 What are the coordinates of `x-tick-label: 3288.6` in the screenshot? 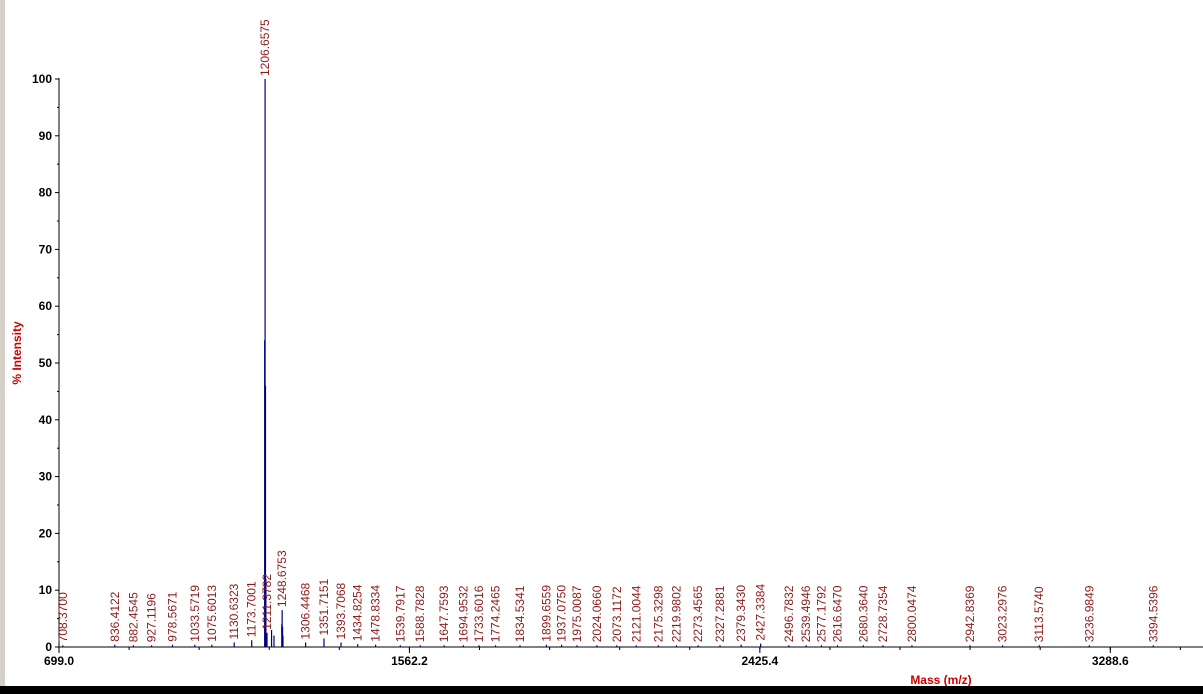 It's located at (1110, 661).